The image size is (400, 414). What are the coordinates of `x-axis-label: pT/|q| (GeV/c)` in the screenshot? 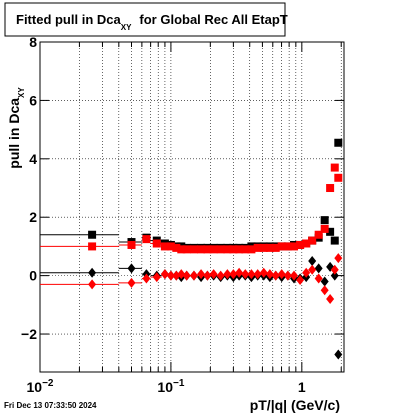 It's located at (295, 405).